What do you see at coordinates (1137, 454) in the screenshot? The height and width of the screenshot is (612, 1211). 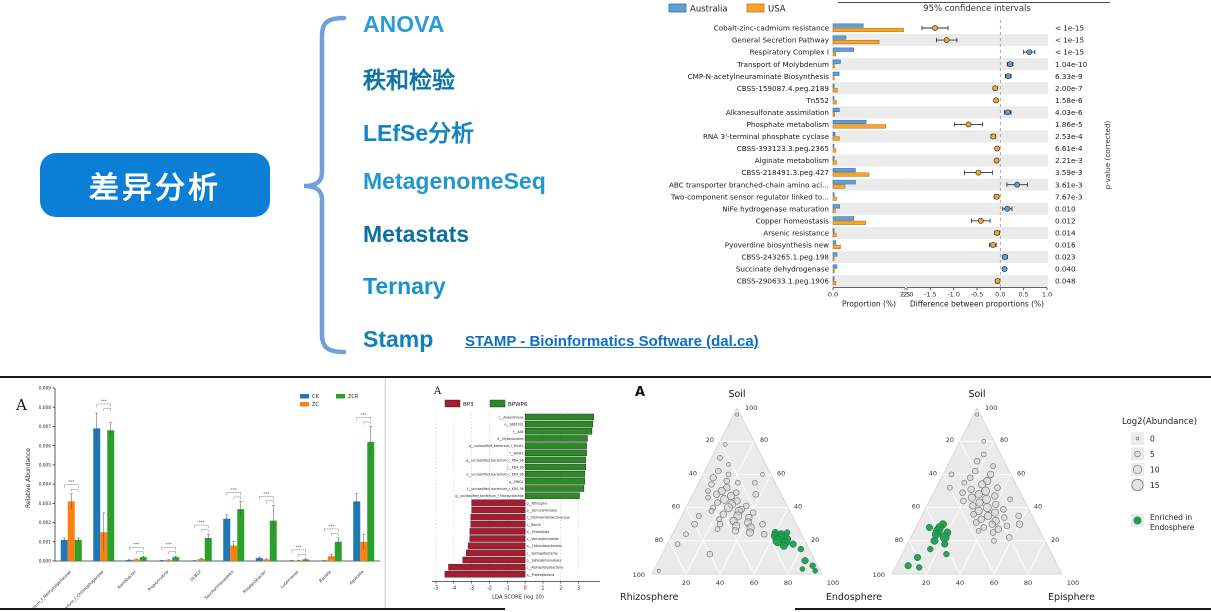 I see `size-legend-circle` at bounding box center [1137, 454].